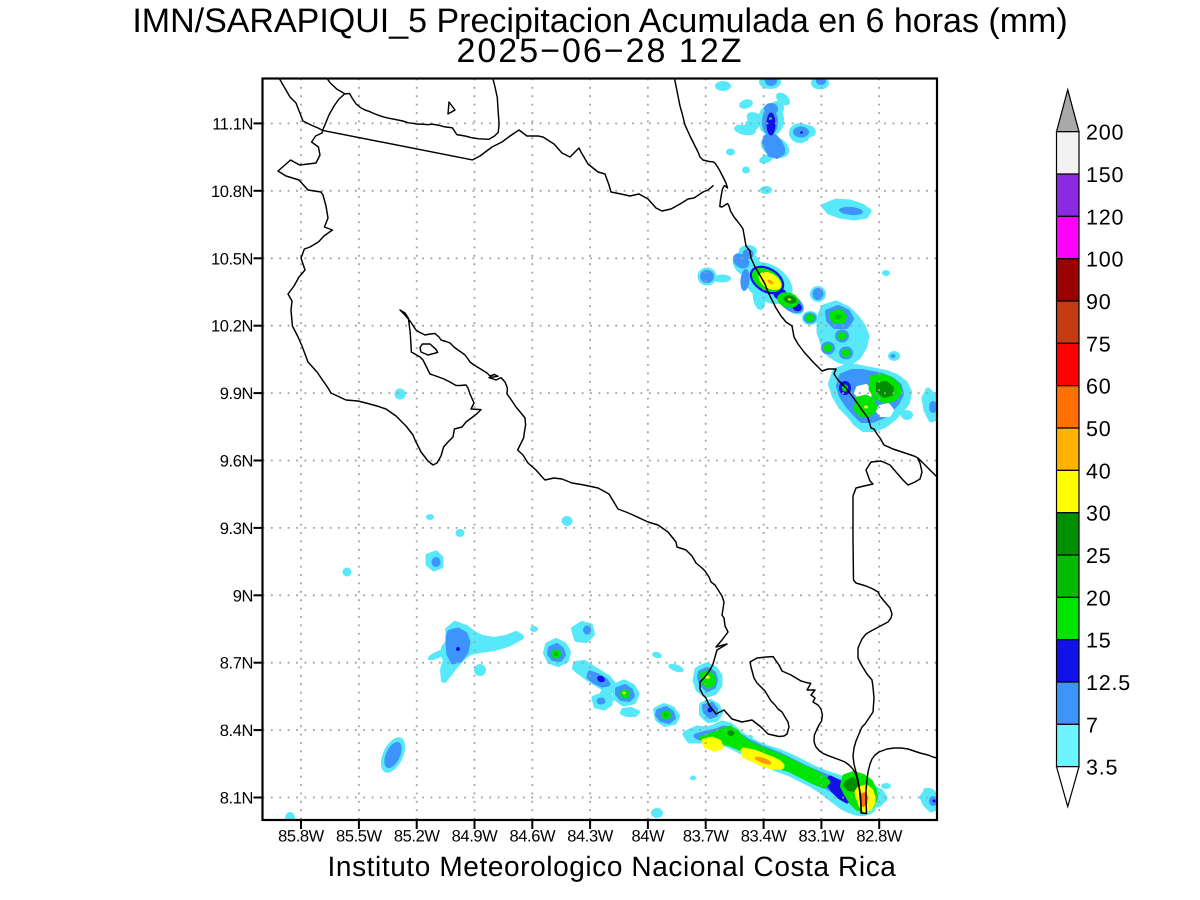  I want to click on svg-text: 85.5W, so click(359, 837).